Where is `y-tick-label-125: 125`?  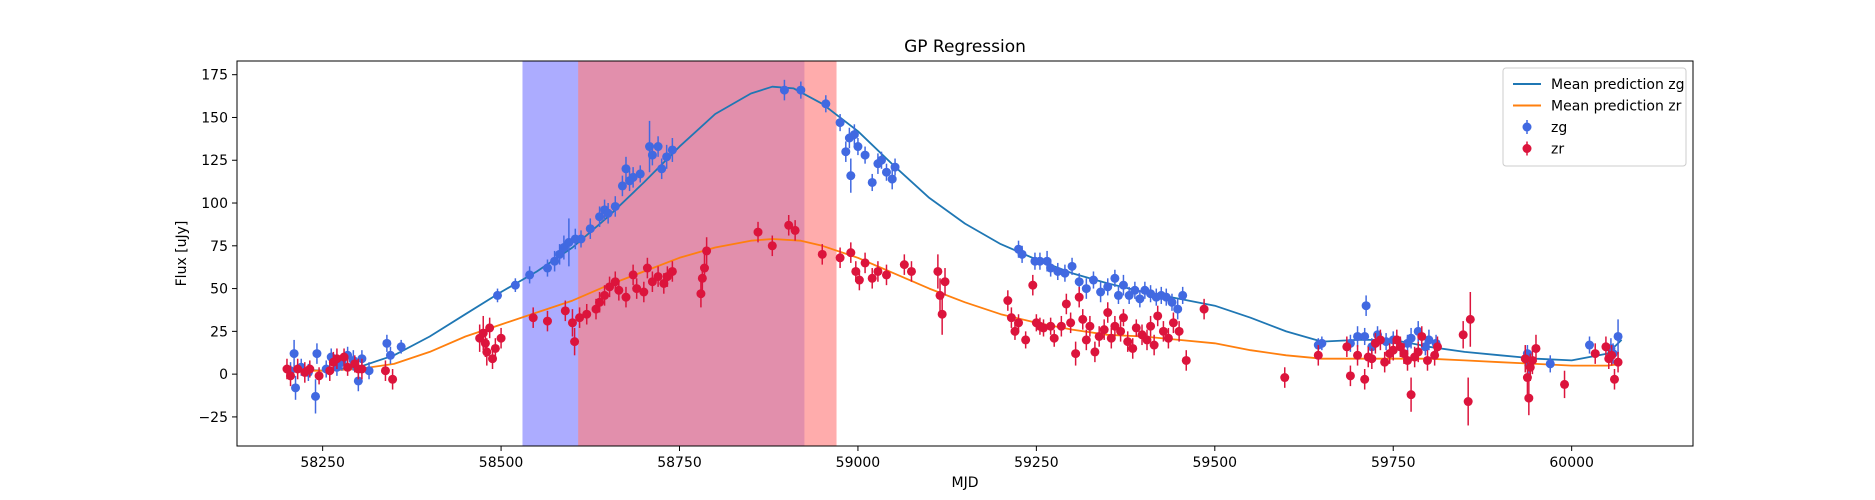 y-tick-label-125: 125 is located at coordinates (214, 161).